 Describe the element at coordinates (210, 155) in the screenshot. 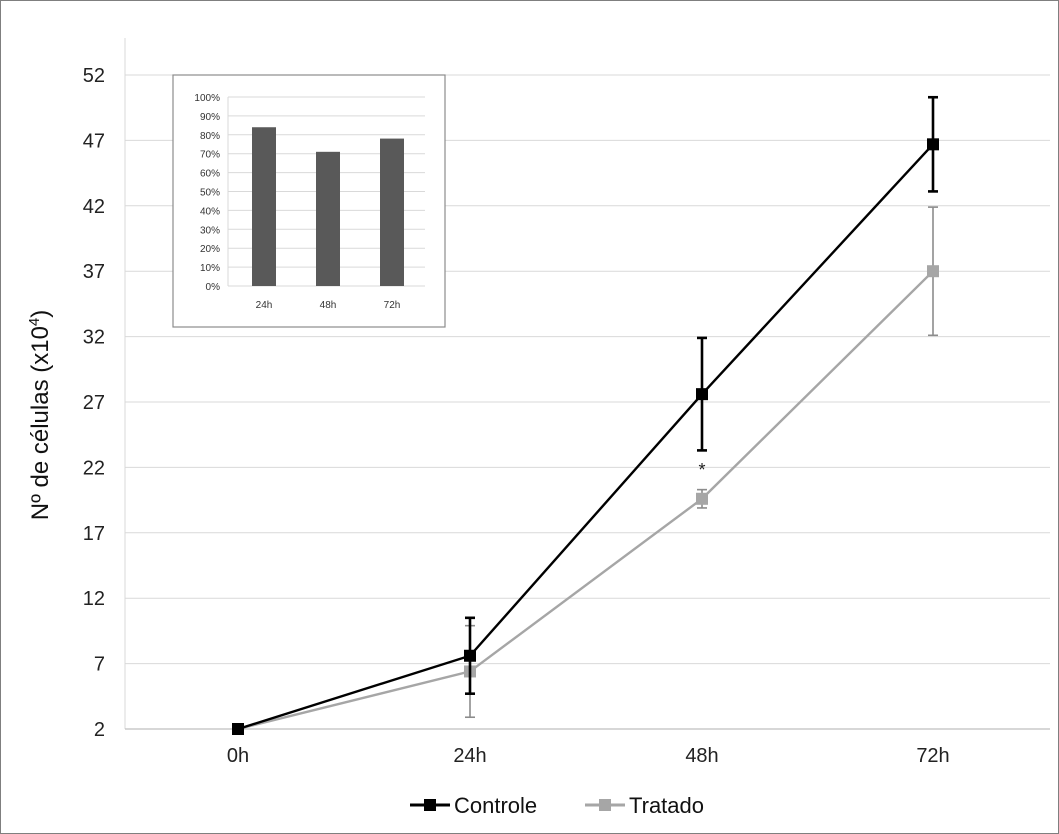

I see `inset-y-tick-70: 70%` at that location.